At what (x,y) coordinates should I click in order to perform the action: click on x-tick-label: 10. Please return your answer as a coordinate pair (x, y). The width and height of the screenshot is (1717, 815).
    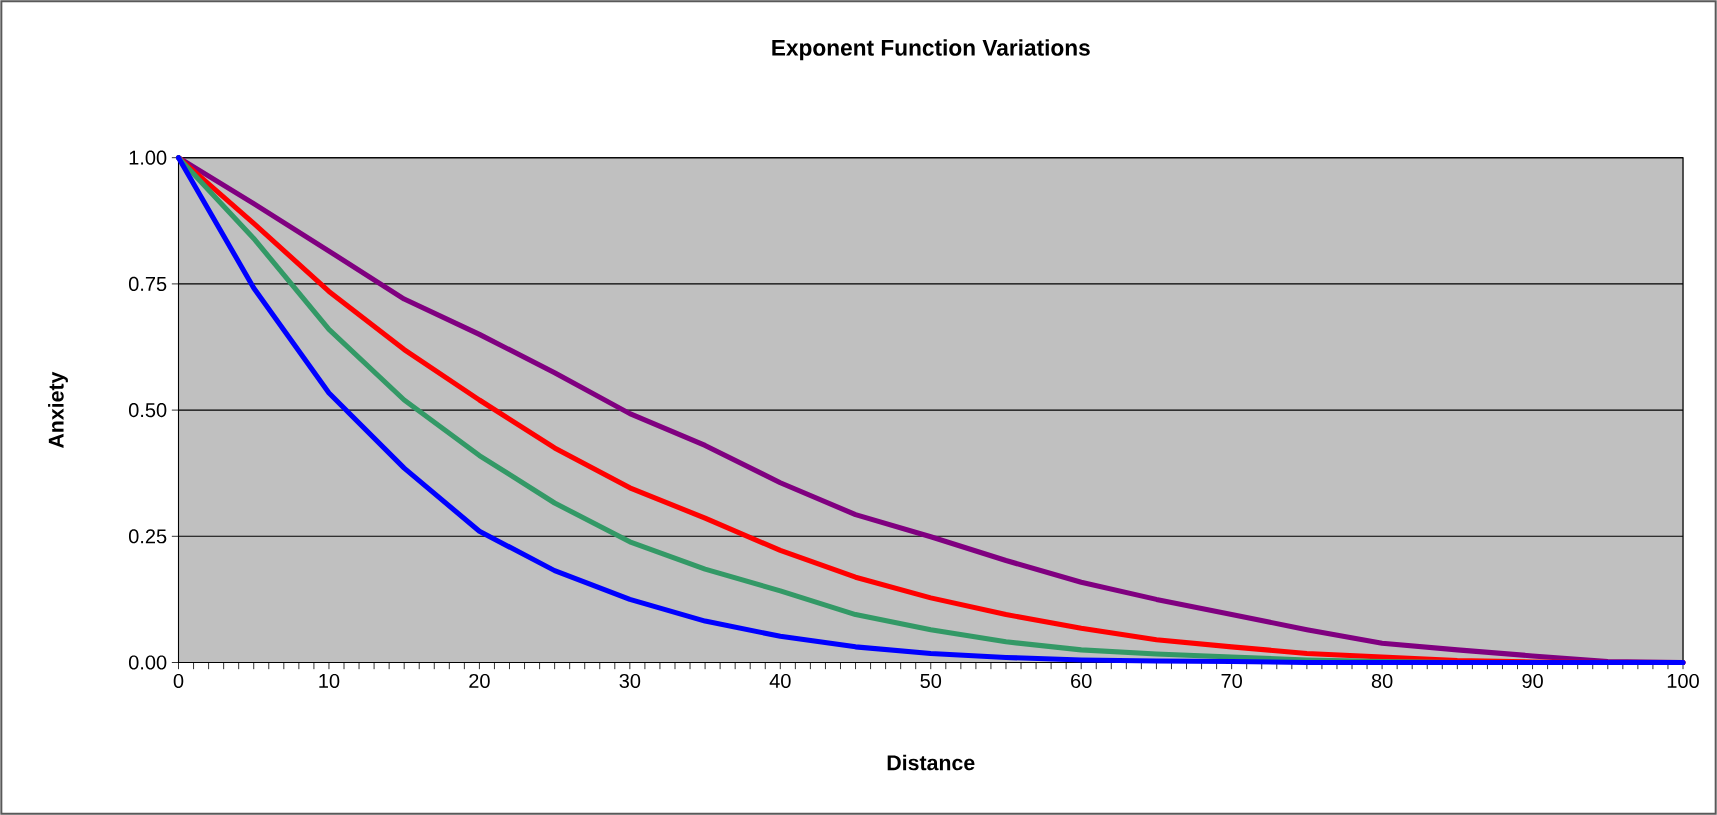
    Looking at the image, I should click on (329, 681).